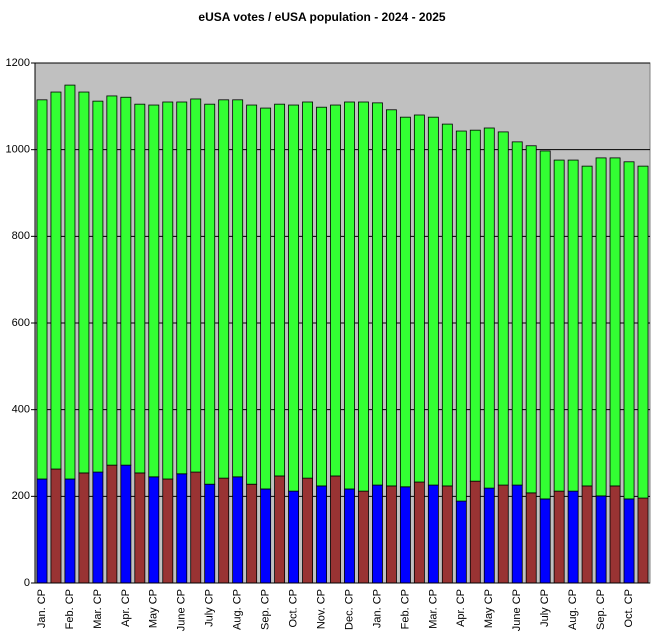 Image resolution: width=658 pixels, height=642 pixels. I want to click on y-tick-label: 1000, so click(18, 150).